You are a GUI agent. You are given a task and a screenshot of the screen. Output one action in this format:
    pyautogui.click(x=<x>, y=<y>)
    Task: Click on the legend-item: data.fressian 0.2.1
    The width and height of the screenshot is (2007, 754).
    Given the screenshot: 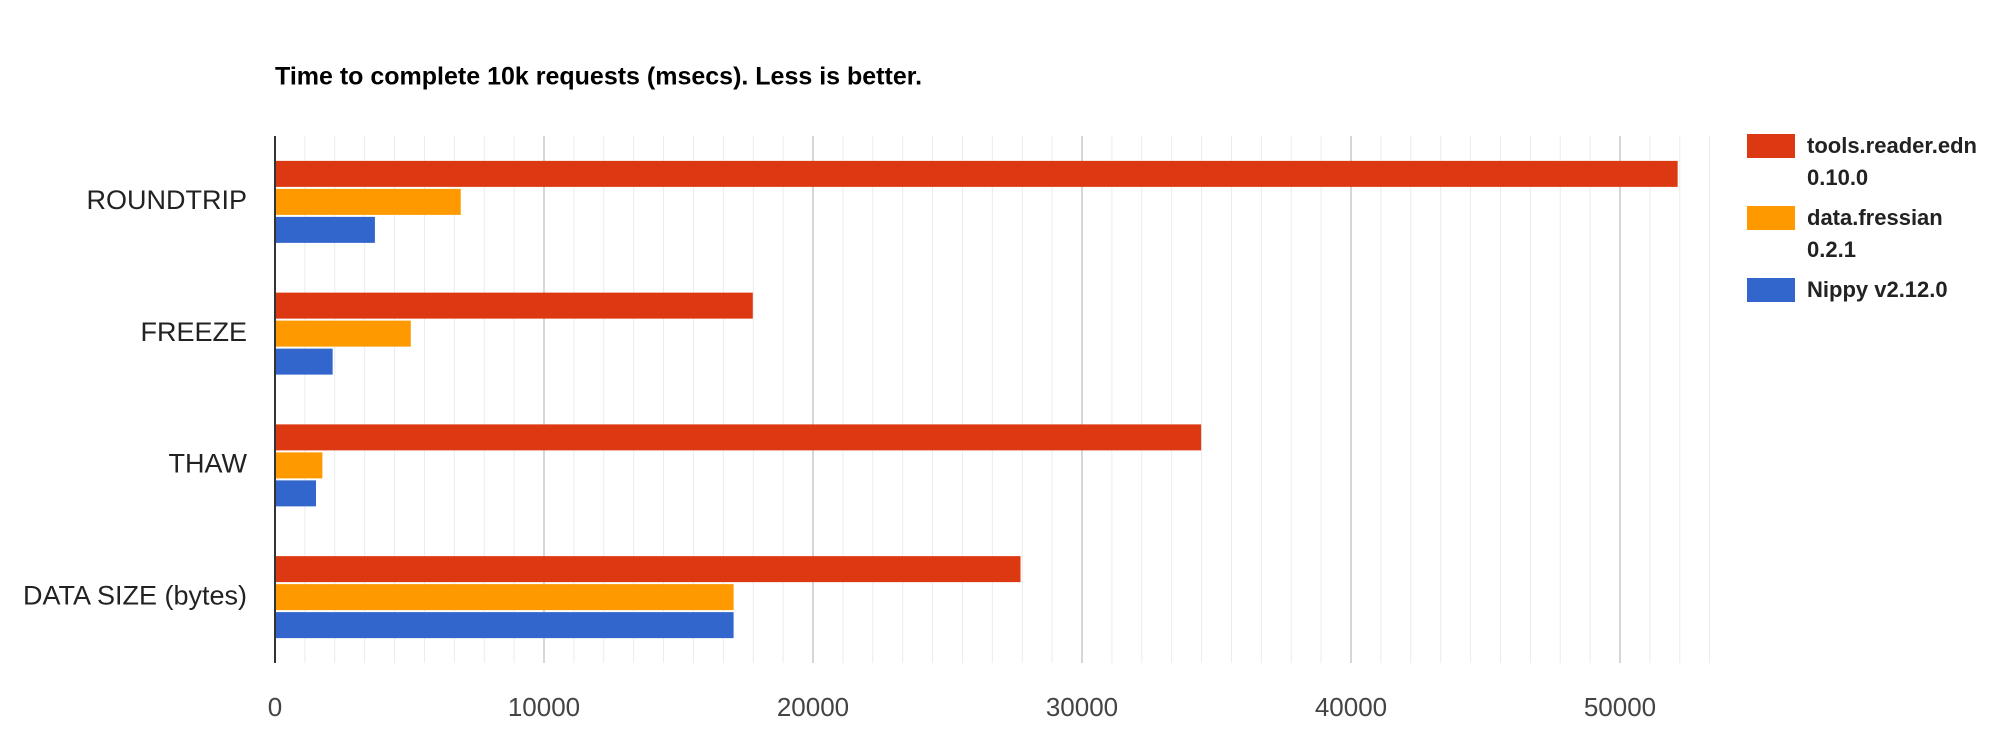 What is the action you would take?
    pyautogui.click(x=1872, y=235)
    